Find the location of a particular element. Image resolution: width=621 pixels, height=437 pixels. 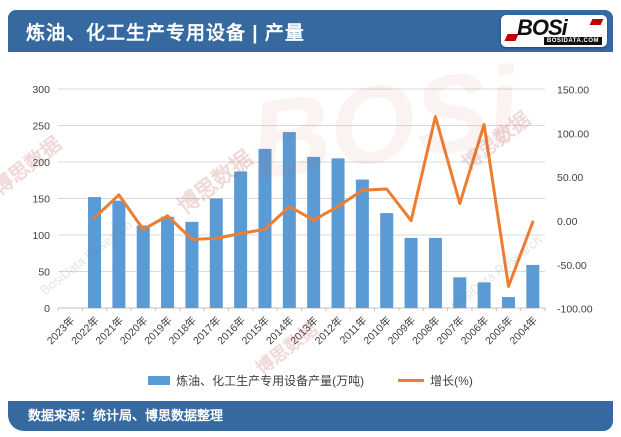

svg-text: 0 is located at coordinates (47, 309).